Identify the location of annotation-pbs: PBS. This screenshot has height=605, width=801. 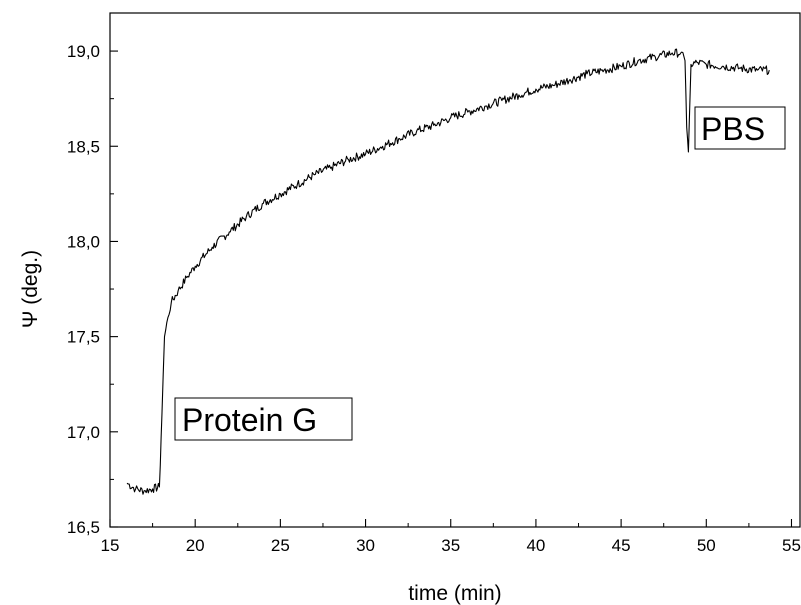
(740, 128).